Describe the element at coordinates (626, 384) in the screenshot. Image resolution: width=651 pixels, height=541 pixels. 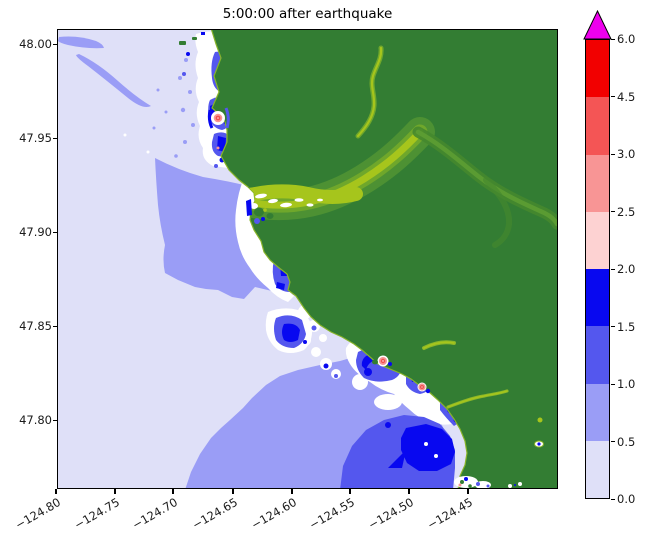
I see `colorbar-tick-label: 1.0` at that location.